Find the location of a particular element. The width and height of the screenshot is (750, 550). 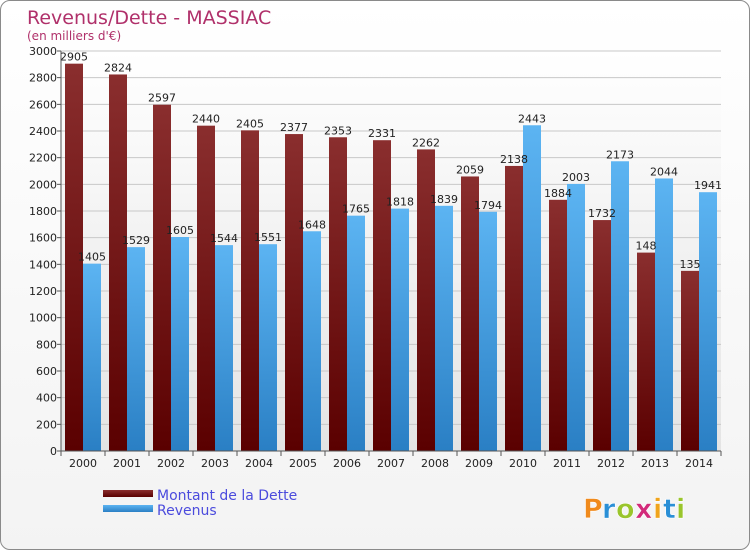

x-tick-label: 2000 is located at coordinates (83, 463).